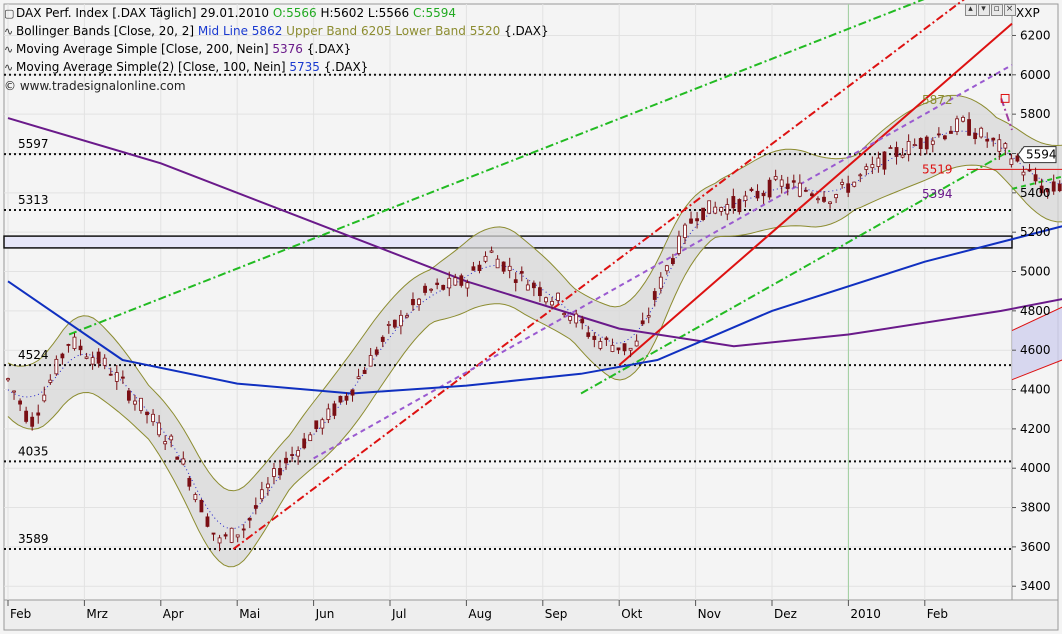 This screenshot has width=1062, height=634. Describe the element at coordinates (1035, 75) in the screenshot. I see `y-tick-label: 6000` at that location.